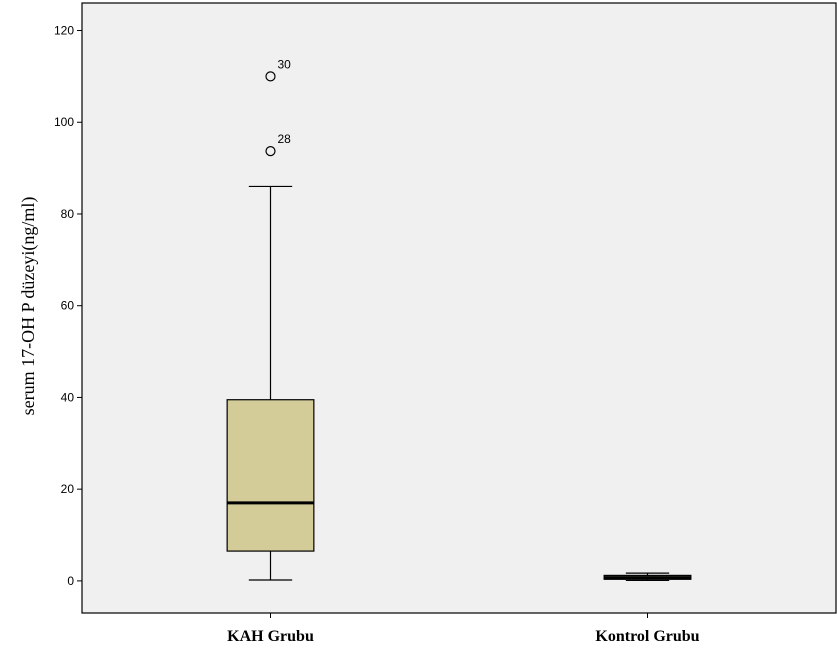 This screenshot has width=837, height=653. What do you see at coordinates (64, 122) in the screenshot?
I see `y-tick-label: 100` at bounding box center [64, 122].